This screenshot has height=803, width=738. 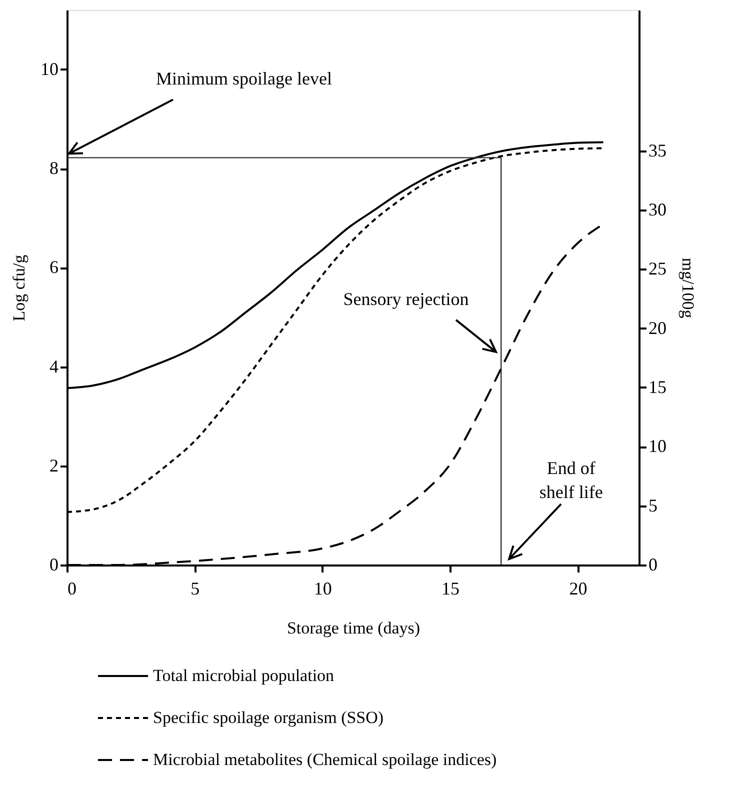 What do you see at coordinates (688, 288) in the screenshot?
I see `y2-axis-title: mg/100g` at bounding box center [688, 288].